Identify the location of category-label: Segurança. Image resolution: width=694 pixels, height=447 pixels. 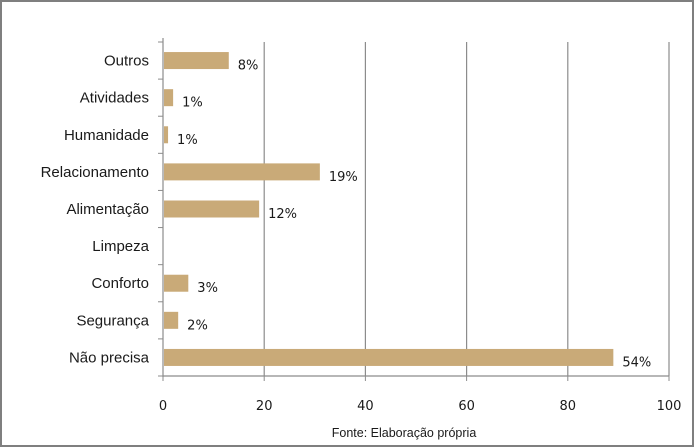
(112, 320).